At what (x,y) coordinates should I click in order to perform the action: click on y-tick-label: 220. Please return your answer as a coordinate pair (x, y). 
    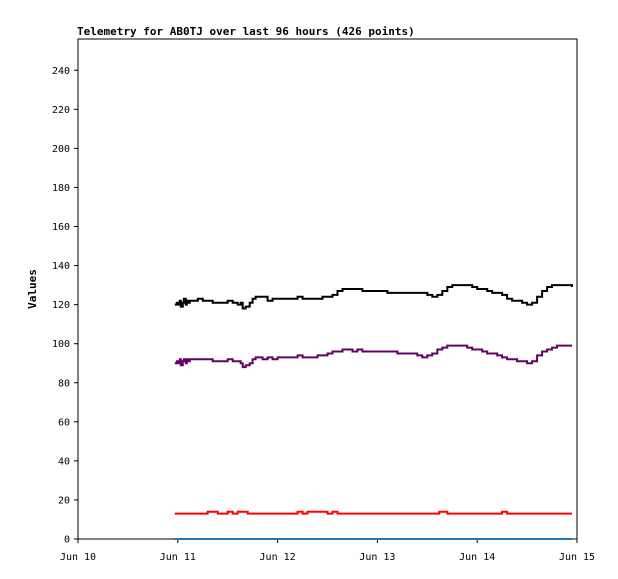
    Looking at the image, I should click on (61, 110).